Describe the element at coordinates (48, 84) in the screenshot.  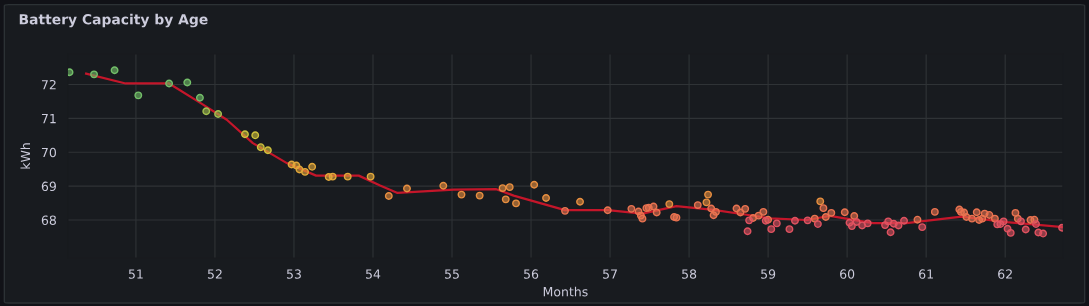
I see `y-tick-label: 72` at that location.